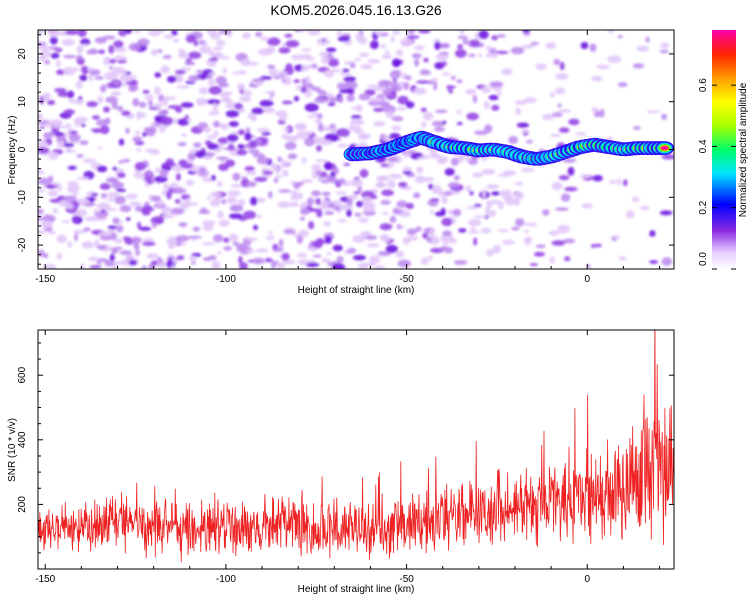 This screenshot has width=750, height=600. I want to click on chart-title: KOM5.2026.045.16.13.G26, so click(355, 10).